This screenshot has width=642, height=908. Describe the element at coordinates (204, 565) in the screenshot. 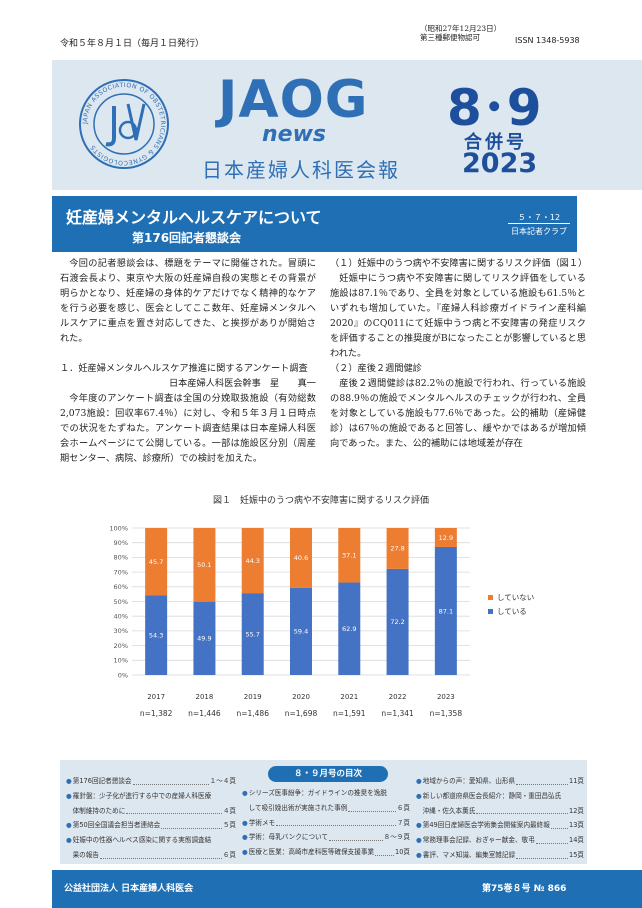

I see `data-label: 50.1` at that location.